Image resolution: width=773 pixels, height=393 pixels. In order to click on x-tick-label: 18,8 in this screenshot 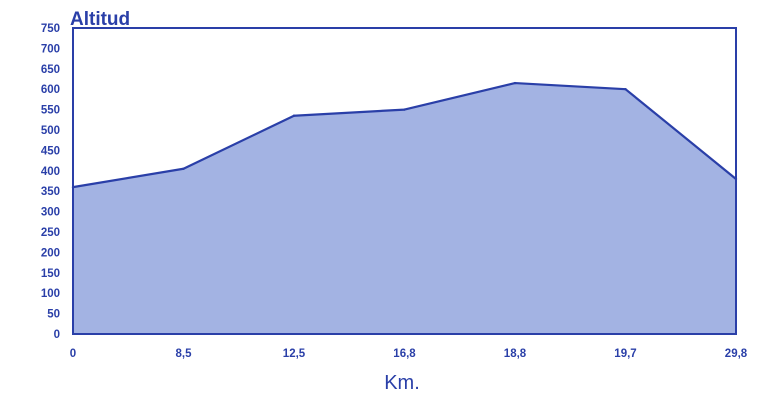, I will do `click(515, 354)`.